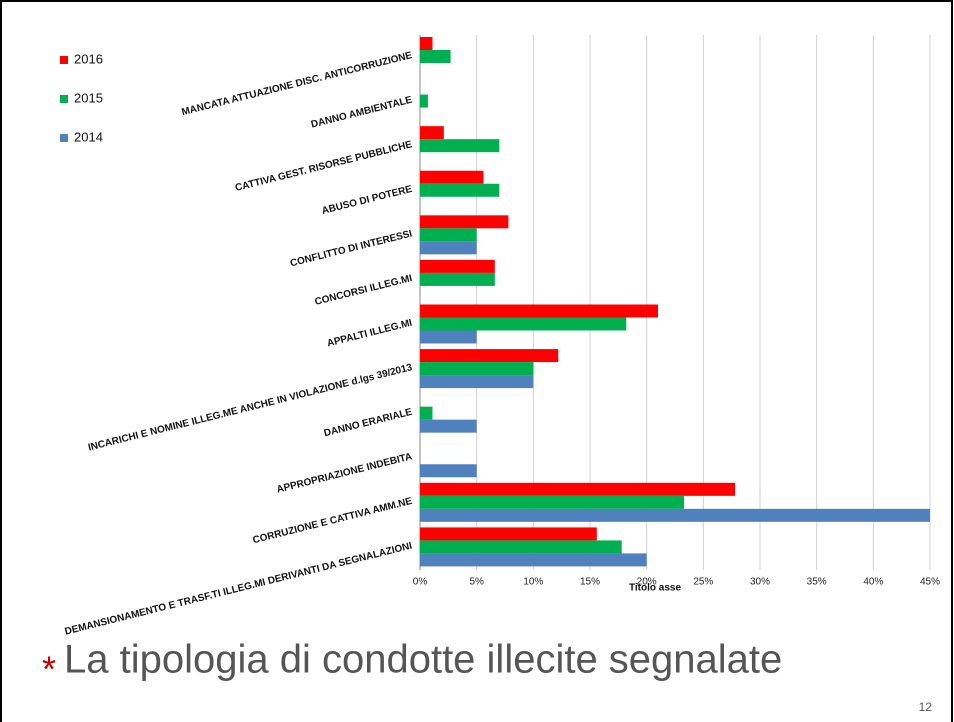 This screenshot has width=954, height=722. Describe the element at coordinates (533, 582) in the screenshot. I see `x-tick-label: 10%` at that location.